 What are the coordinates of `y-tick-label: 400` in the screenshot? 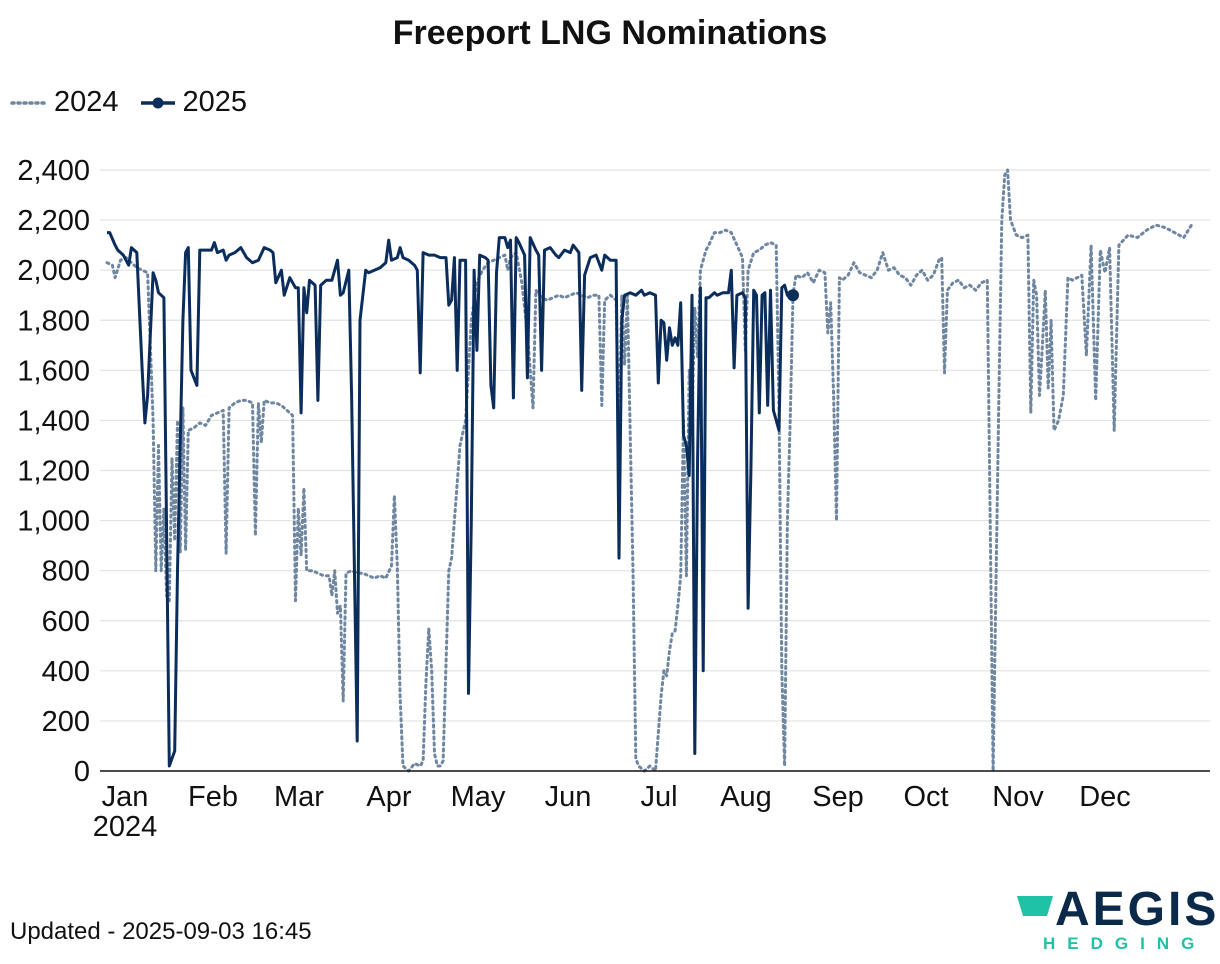 It's located at (66, 672).